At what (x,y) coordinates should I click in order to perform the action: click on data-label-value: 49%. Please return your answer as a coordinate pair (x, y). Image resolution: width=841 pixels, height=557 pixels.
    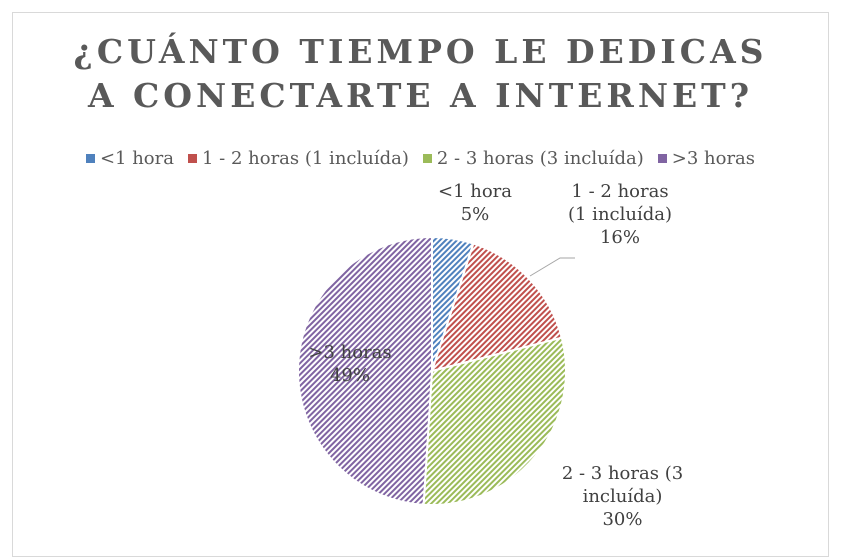
    Looking at the image, I should click on (349, 375).